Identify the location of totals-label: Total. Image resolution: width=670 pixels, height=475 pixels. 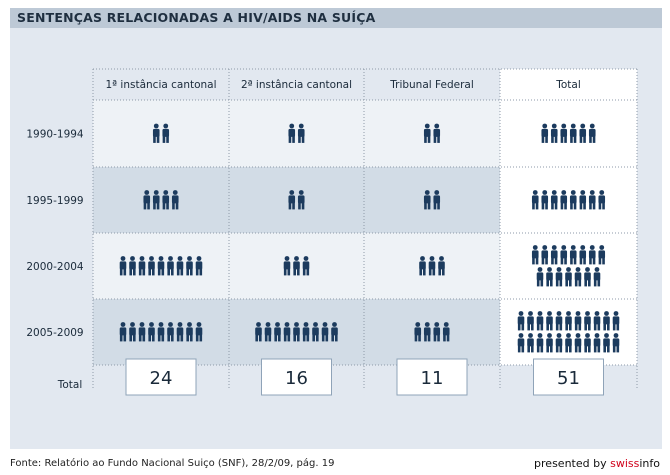
(70, 385).